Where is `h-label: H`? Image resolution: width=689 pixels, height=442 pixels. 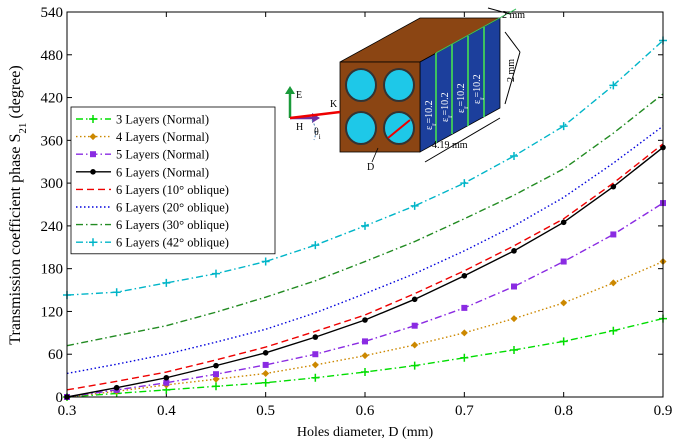
h-label: H is located at coordinates (299, 127).